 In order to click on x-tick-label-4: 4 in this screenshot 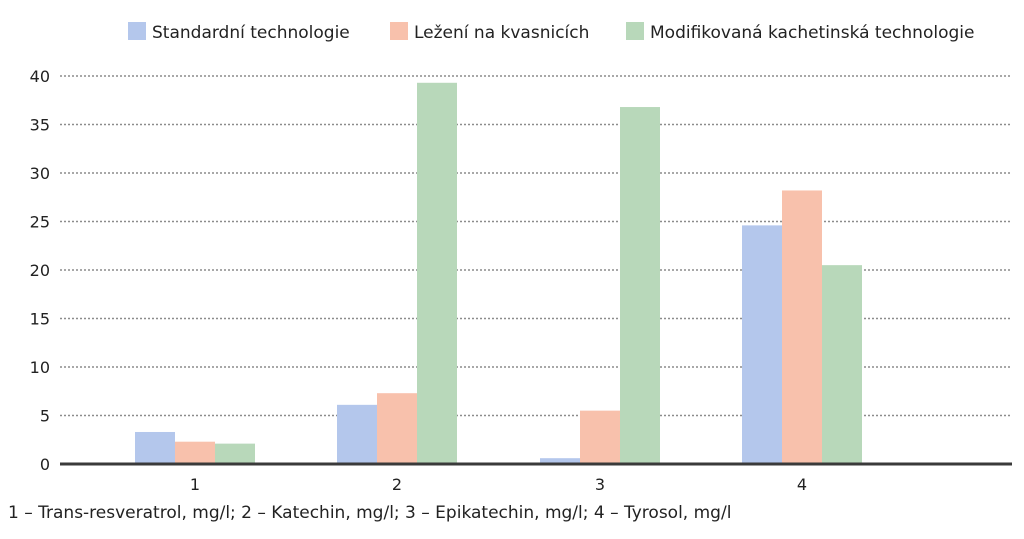, I will do `click(802, 484)`.